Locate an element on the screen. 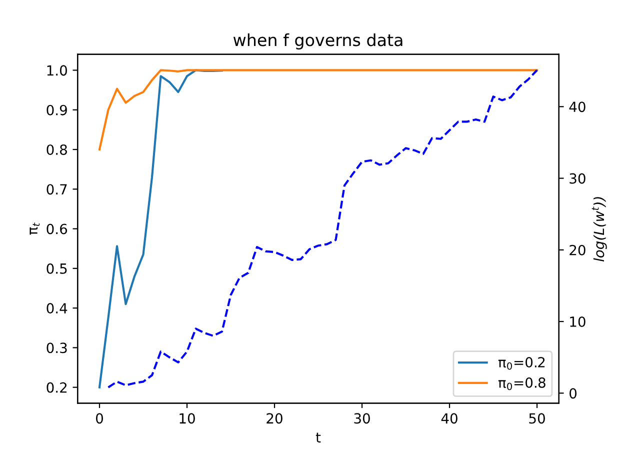 The height and width of the screenshot is (453, 621). y2-tick-label: 30 is located at coordinates (578, 178).